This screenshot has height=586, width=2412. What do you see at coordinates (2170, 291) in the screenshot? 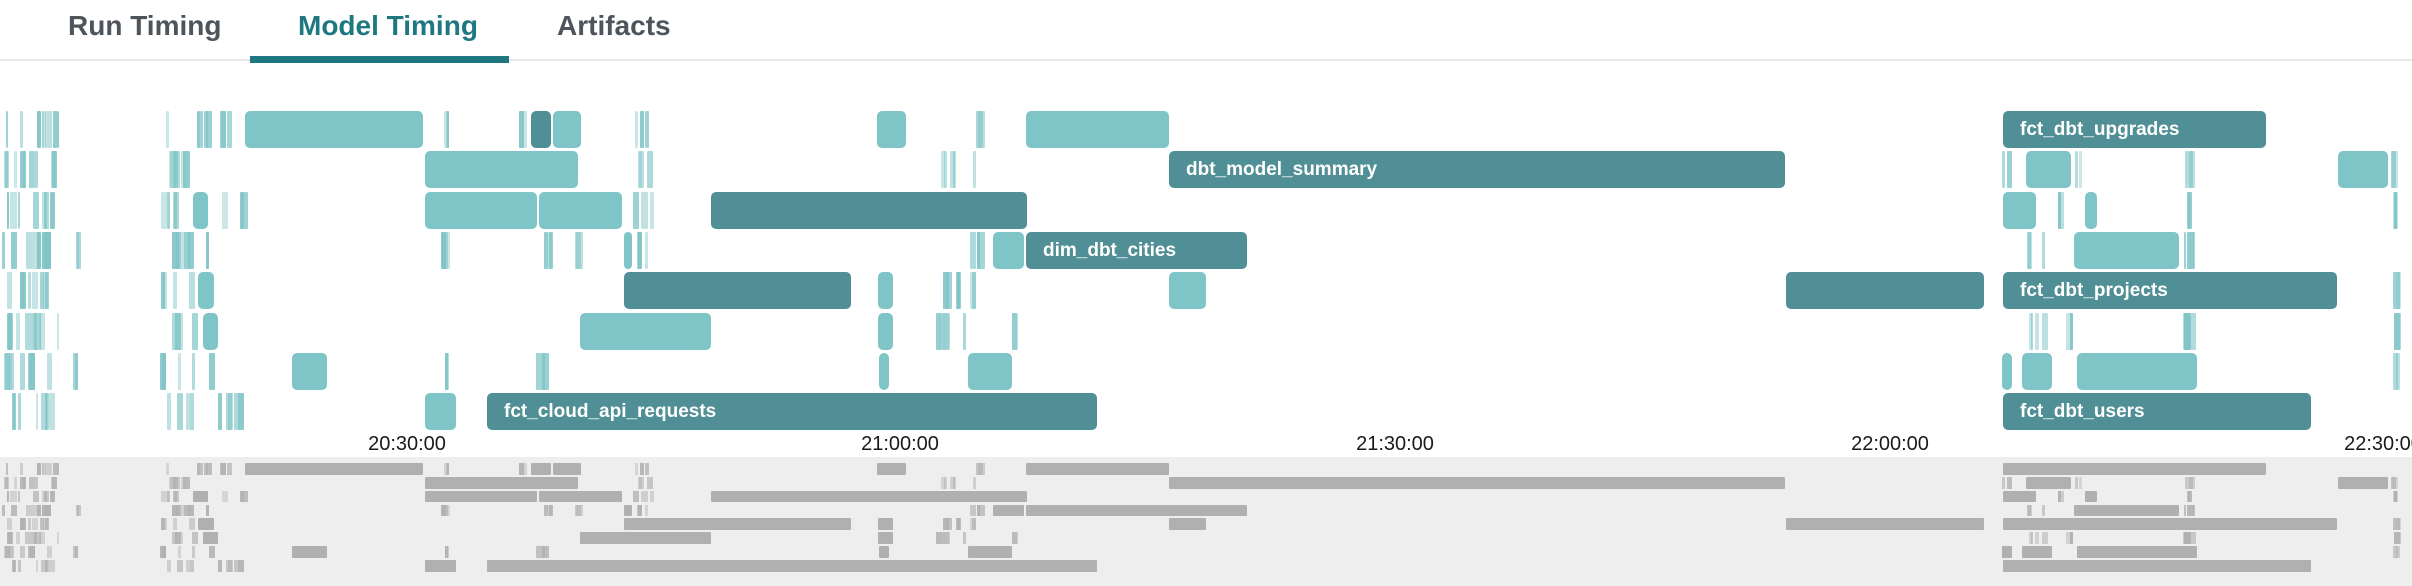
I see `gantt-bar-fct_dbt_projects: fct_dbt_projects` at bounding box center [2170, 291].